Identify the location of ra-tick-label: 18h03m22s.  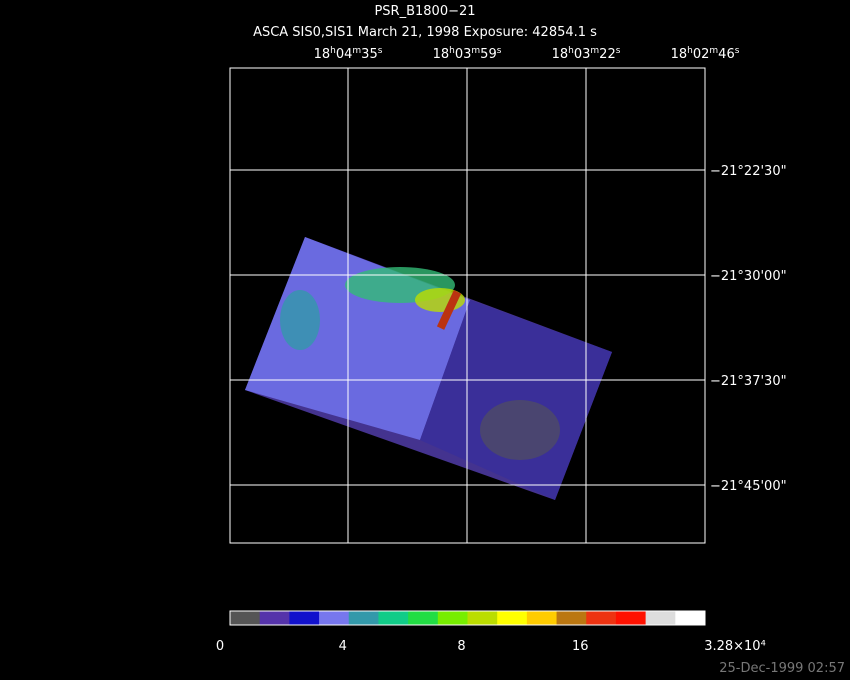
(586, 54).